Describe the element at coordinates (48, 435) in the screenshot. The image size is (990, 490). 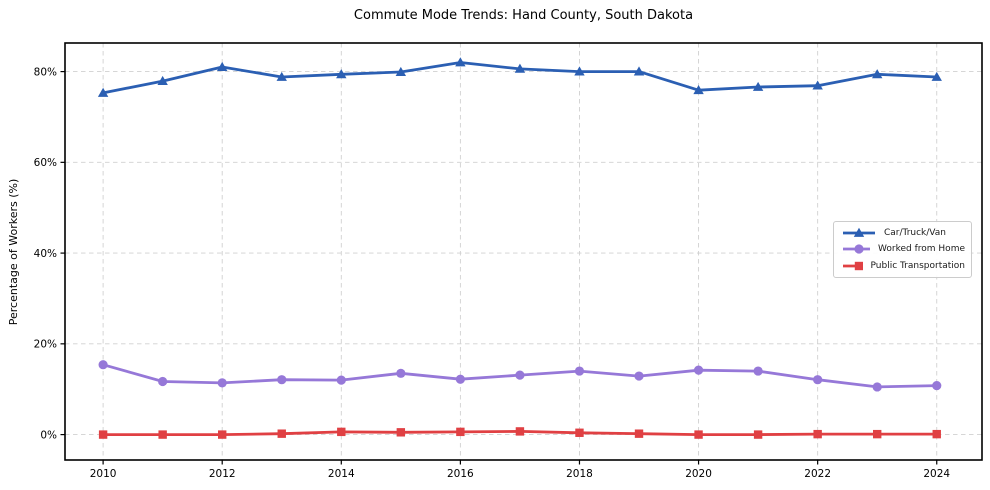
I see `y-tick-label: 0%` at that location.